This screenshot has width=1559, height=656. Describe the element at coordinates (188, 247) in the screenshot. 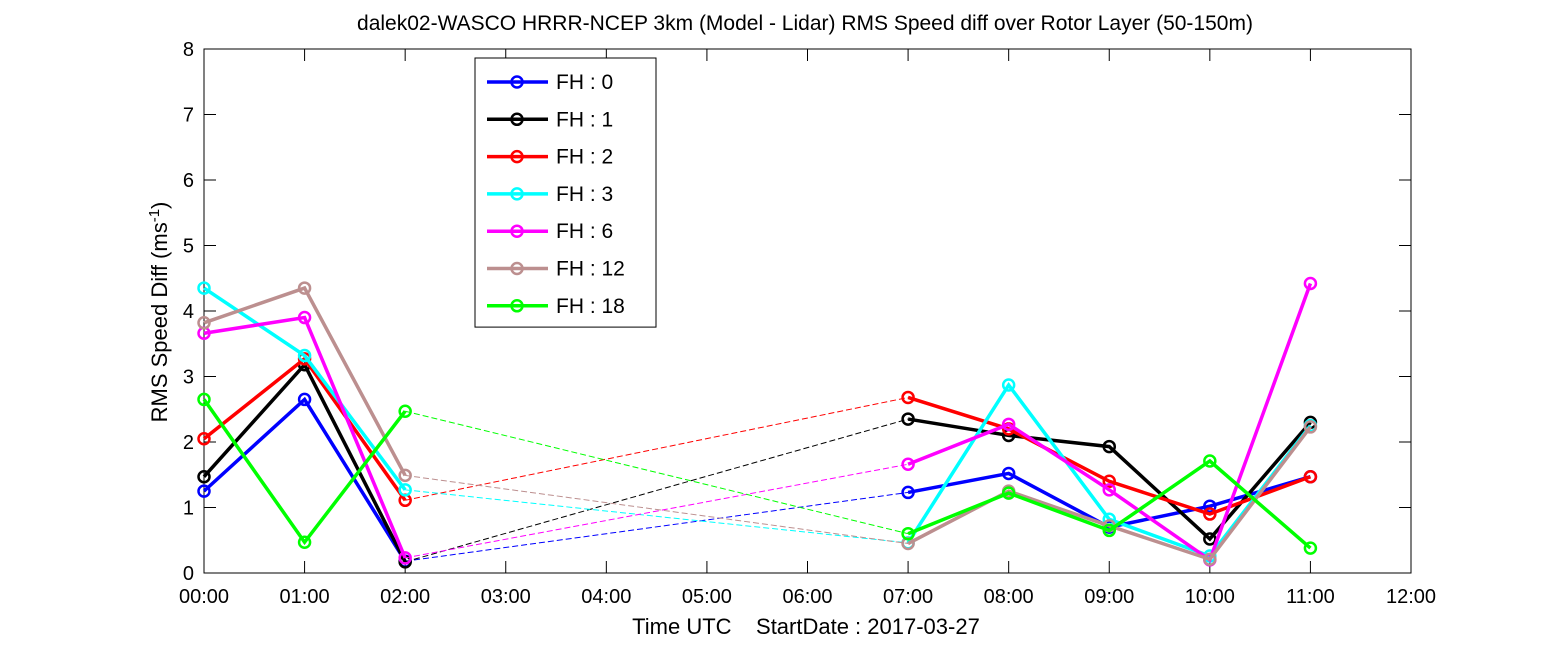

I see `y-tick-label: 5` at that location.